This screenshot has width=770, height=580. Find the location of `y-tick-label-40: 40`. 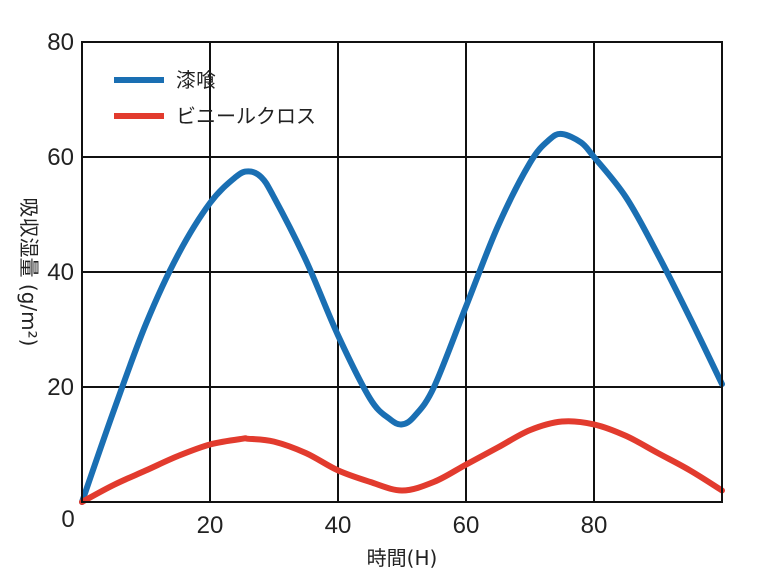

y-tick-label-40: 40 is located at coordinates (60, 272).